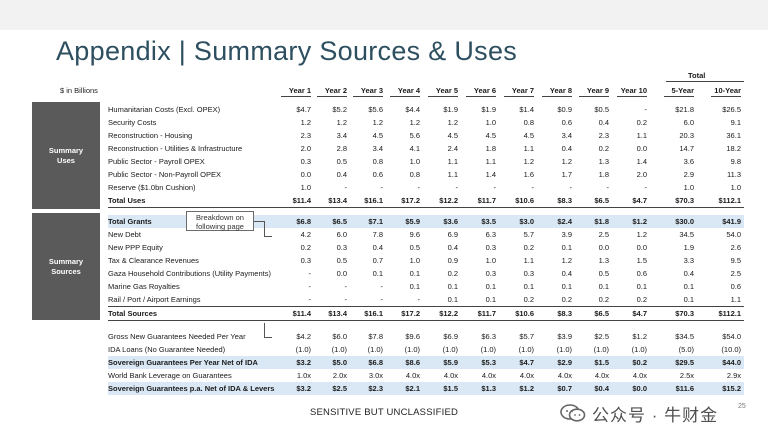 Image resolution: width=768 pixels, height=439 pixels. Describe the element at coordinates (305, 174) in the screenshot. I see `table-cell: 0.0` at that location.